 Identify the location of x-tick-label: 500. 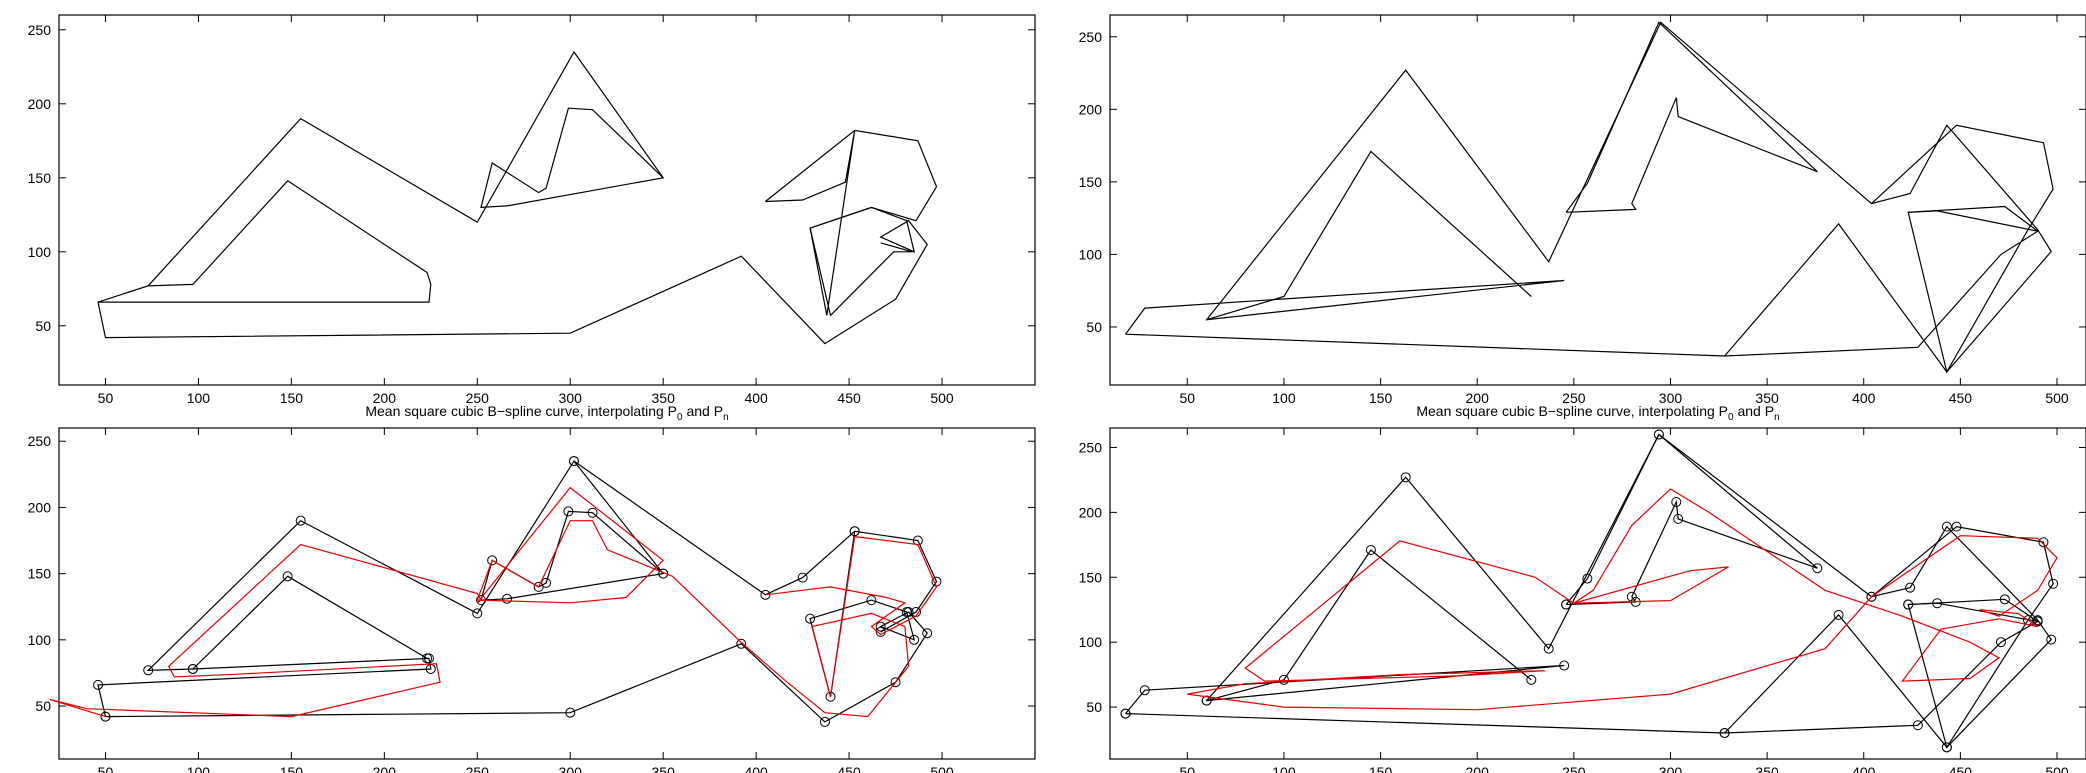
(942, 398).